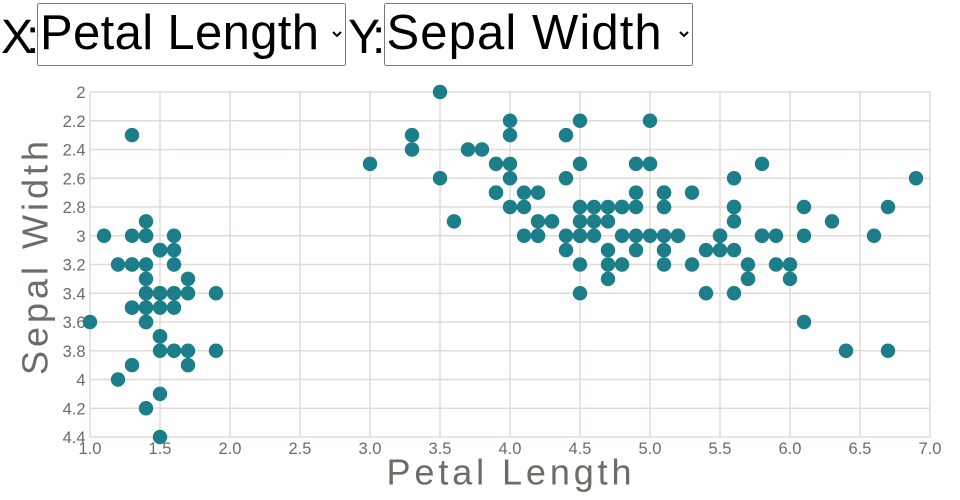 This screenshot has width=960, height=500. Describe the element at coordinates (74, 208) in the screenshot. I see `svg-text: 2.8` at that location.